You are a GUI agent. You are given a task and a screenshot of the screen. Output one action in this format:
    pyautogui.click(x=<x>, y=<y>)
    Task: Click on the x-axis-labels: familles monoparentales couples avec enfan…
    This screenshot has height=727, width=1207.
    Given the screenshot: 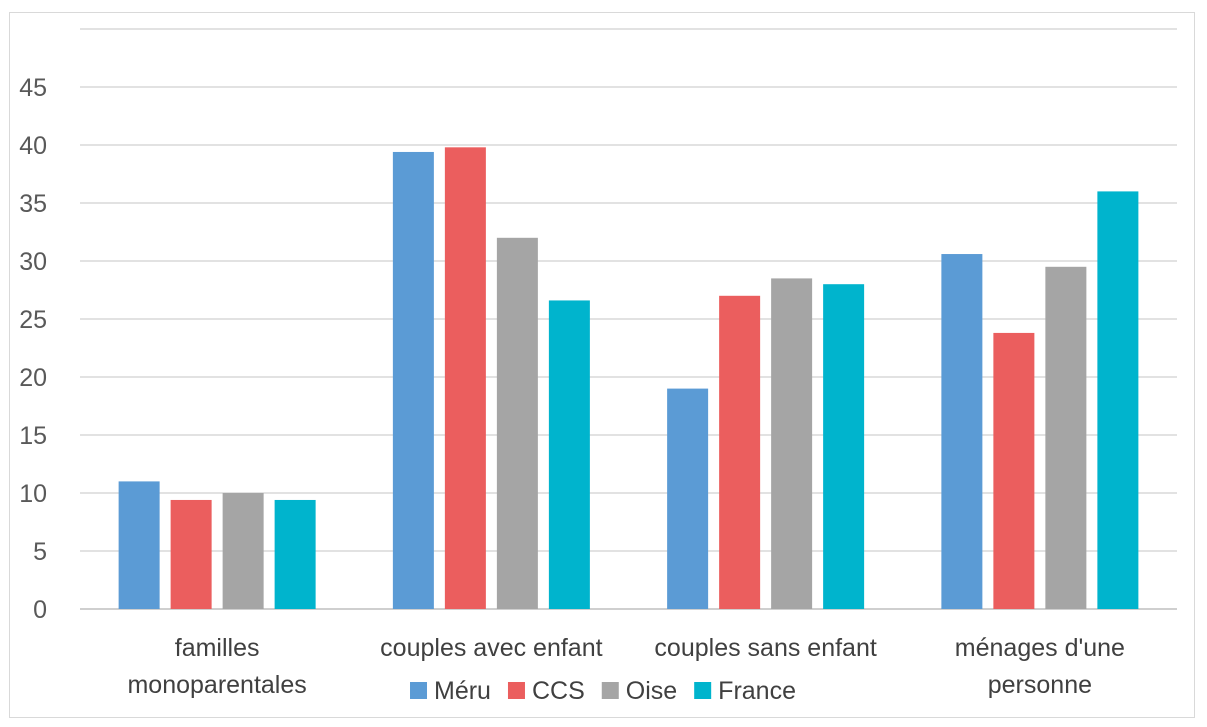 What is the action you would take?
    pyautogui.click(x=625, y=666)
    